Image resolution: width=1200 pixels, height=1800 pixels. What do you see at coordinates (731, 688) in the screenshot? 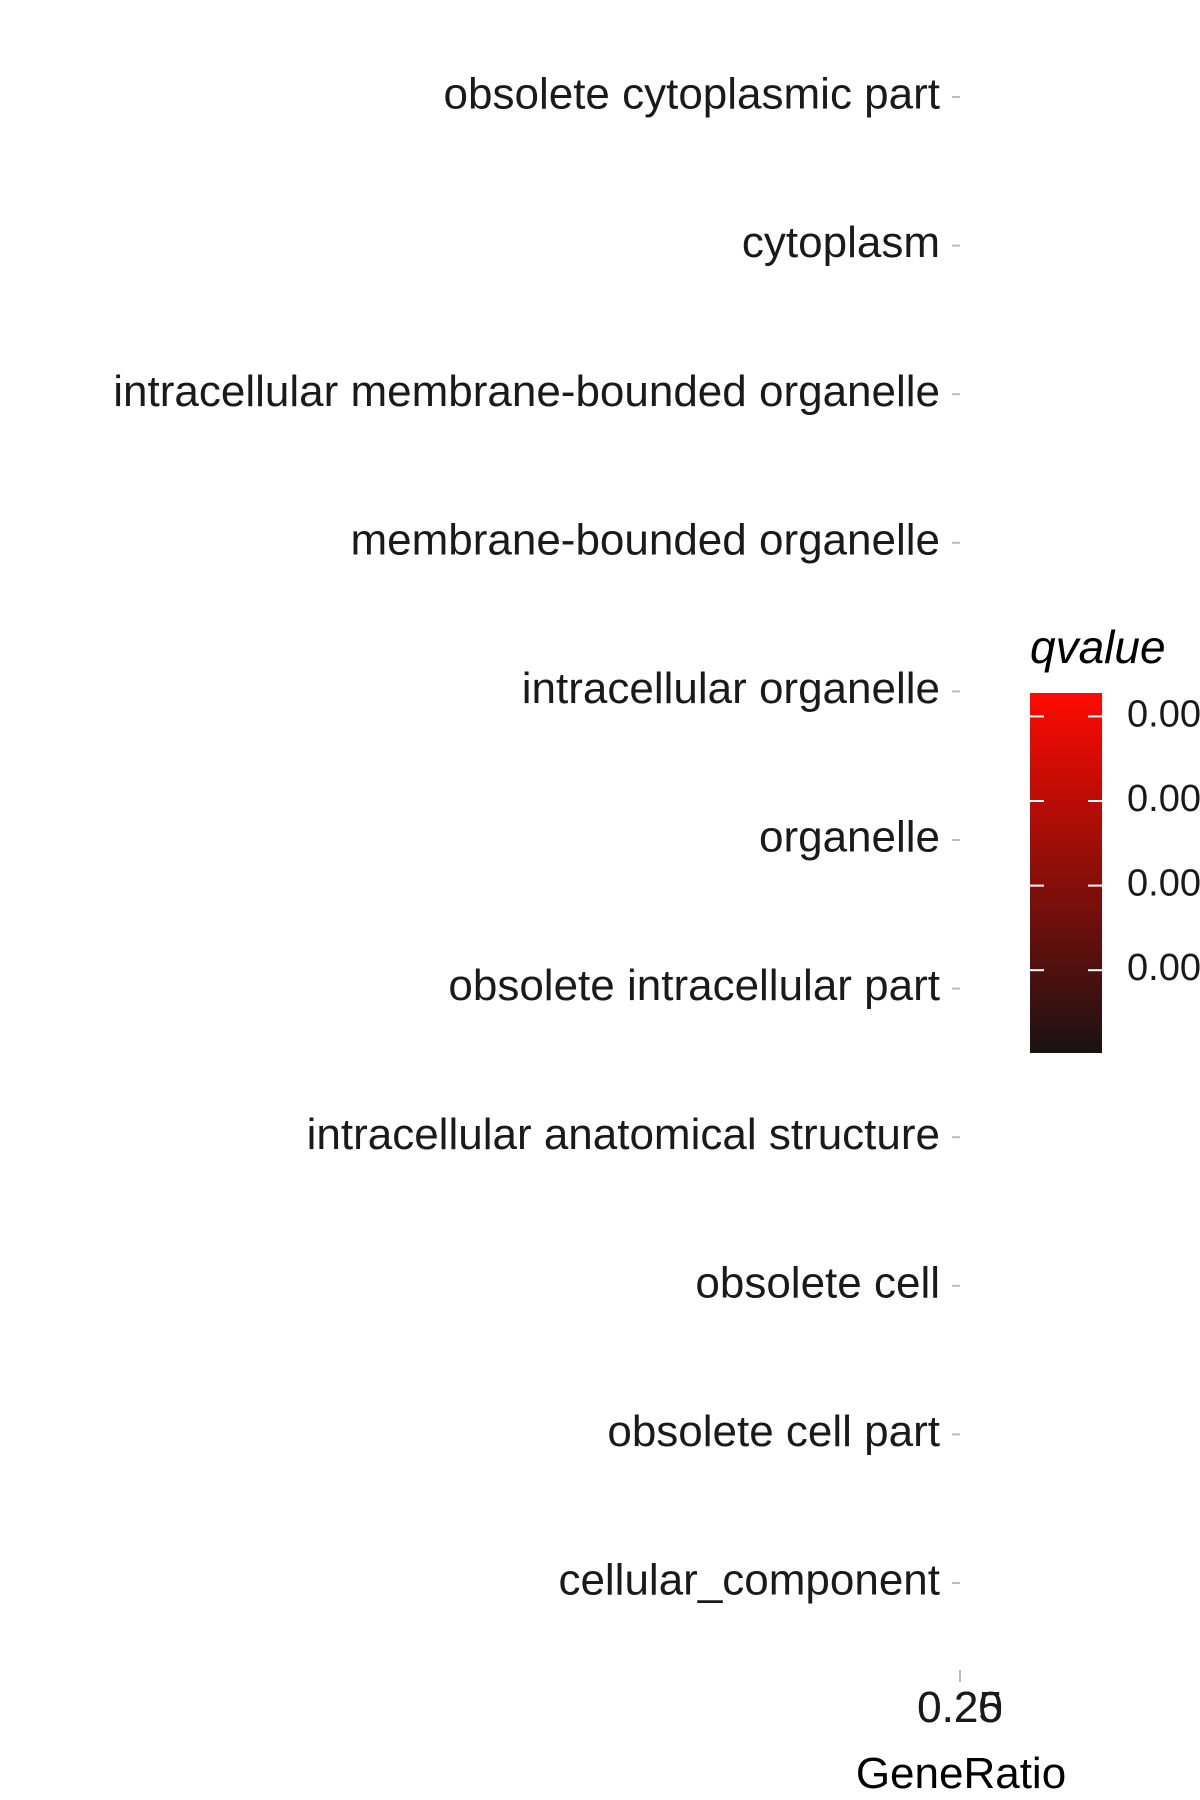
I see `y-tick-label: intracellular organelle` at bounding box center [731, 688].